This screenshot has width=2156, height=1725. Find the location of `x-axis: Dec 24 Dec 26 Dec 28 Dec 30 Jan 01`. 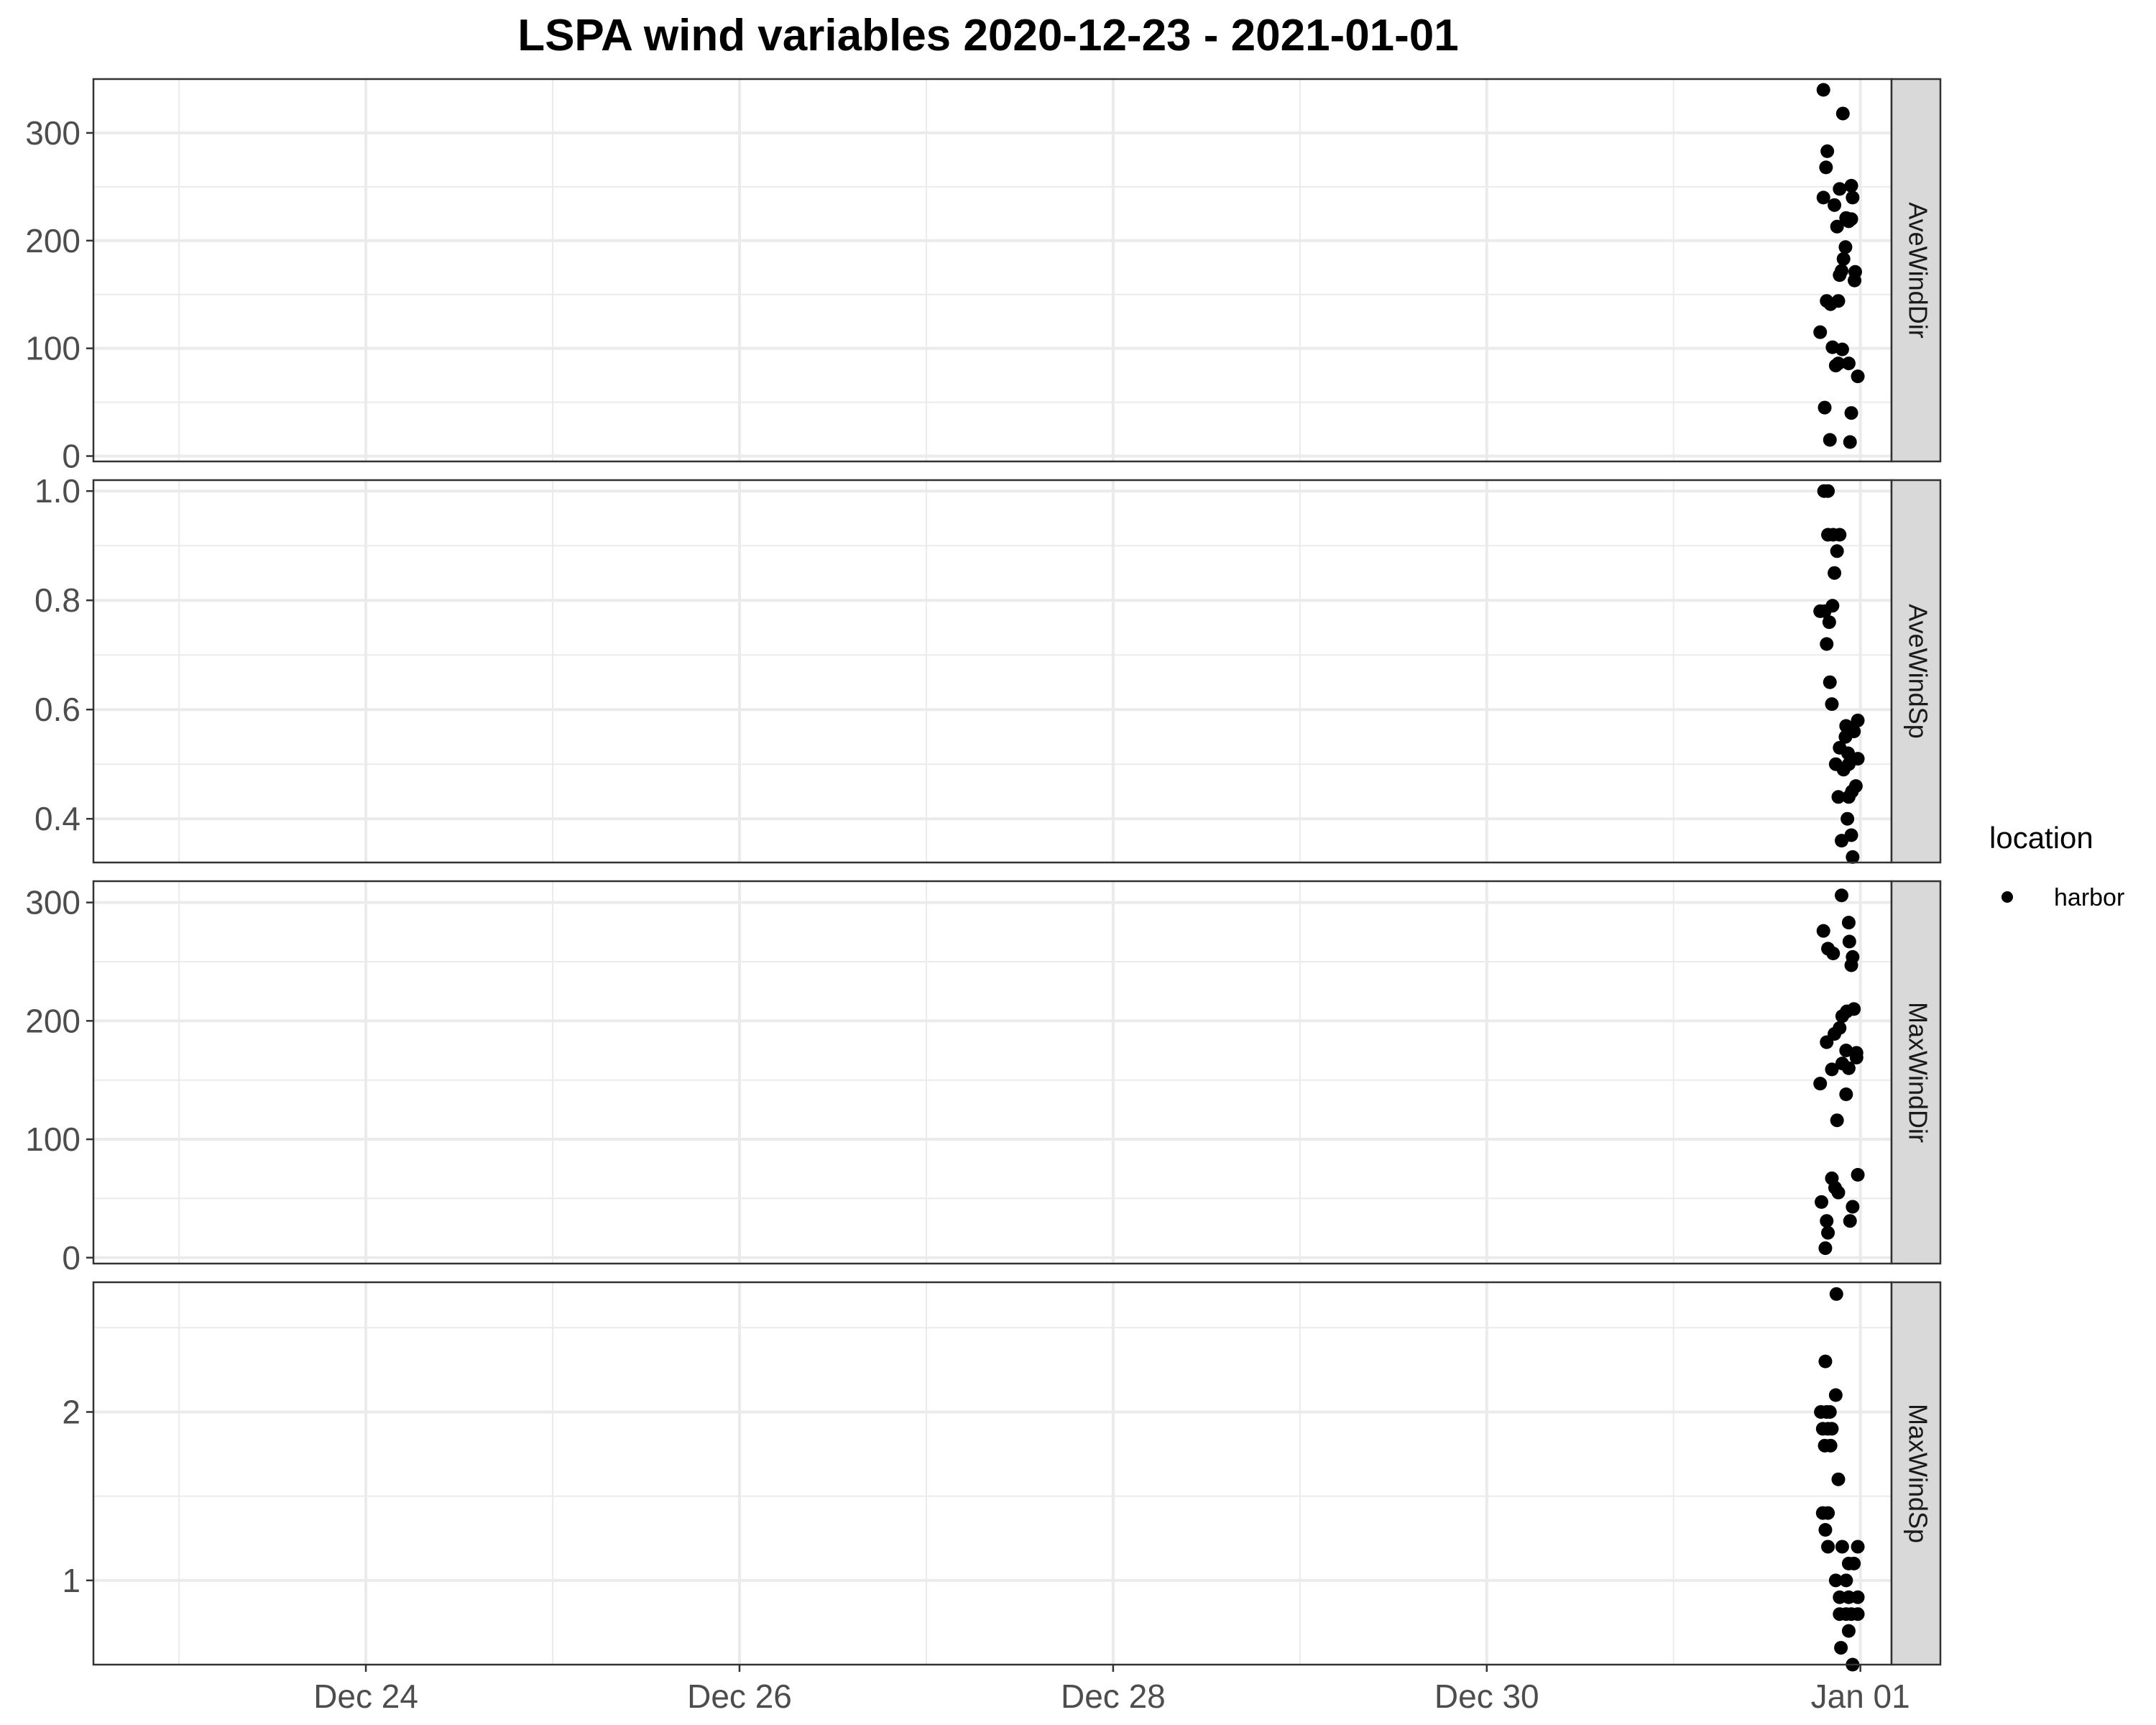

x-axis: Dec 24 Dec 26 Dec 28 Dec 30 Jan 01 is located at coordinates (1111, 1690).